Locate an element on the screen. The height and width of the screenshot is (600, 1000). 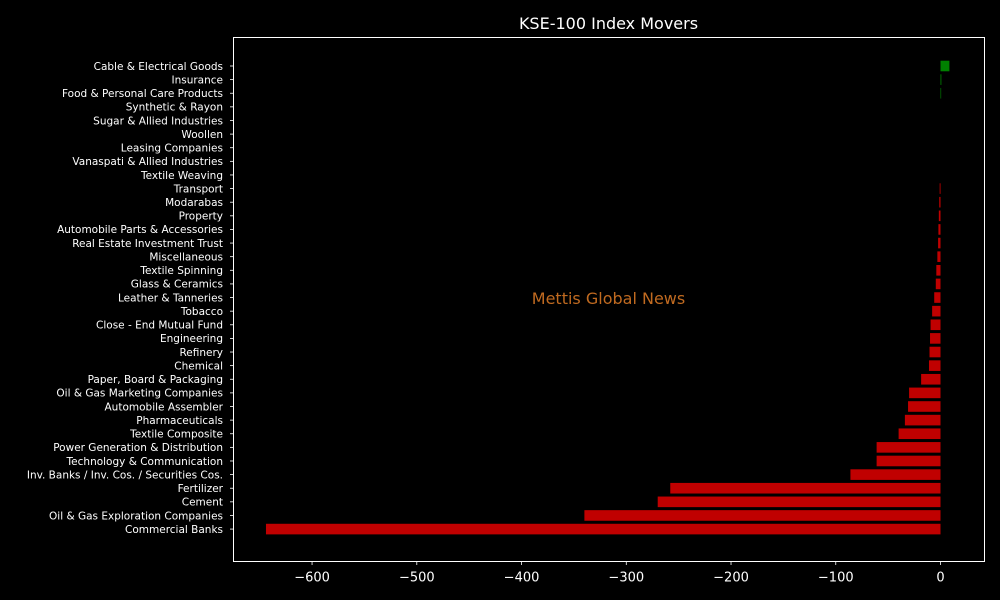
watermark-text: Mettis Global News is located at coordinates (608, 298).